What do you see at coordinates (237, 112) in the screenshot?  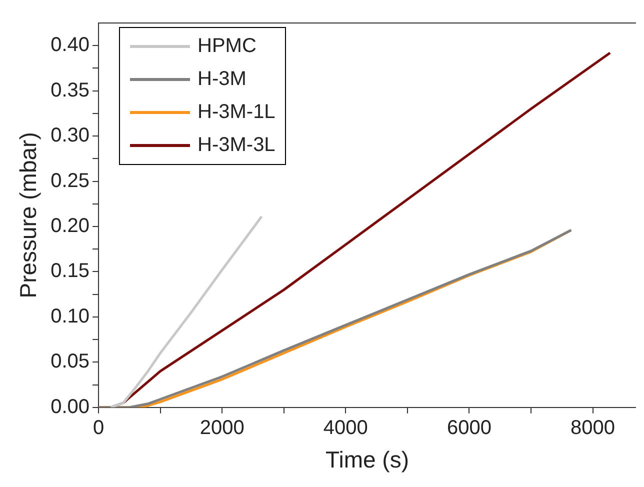 I see `legend-label: H-3M-1L` at bounding box center [237, 112].